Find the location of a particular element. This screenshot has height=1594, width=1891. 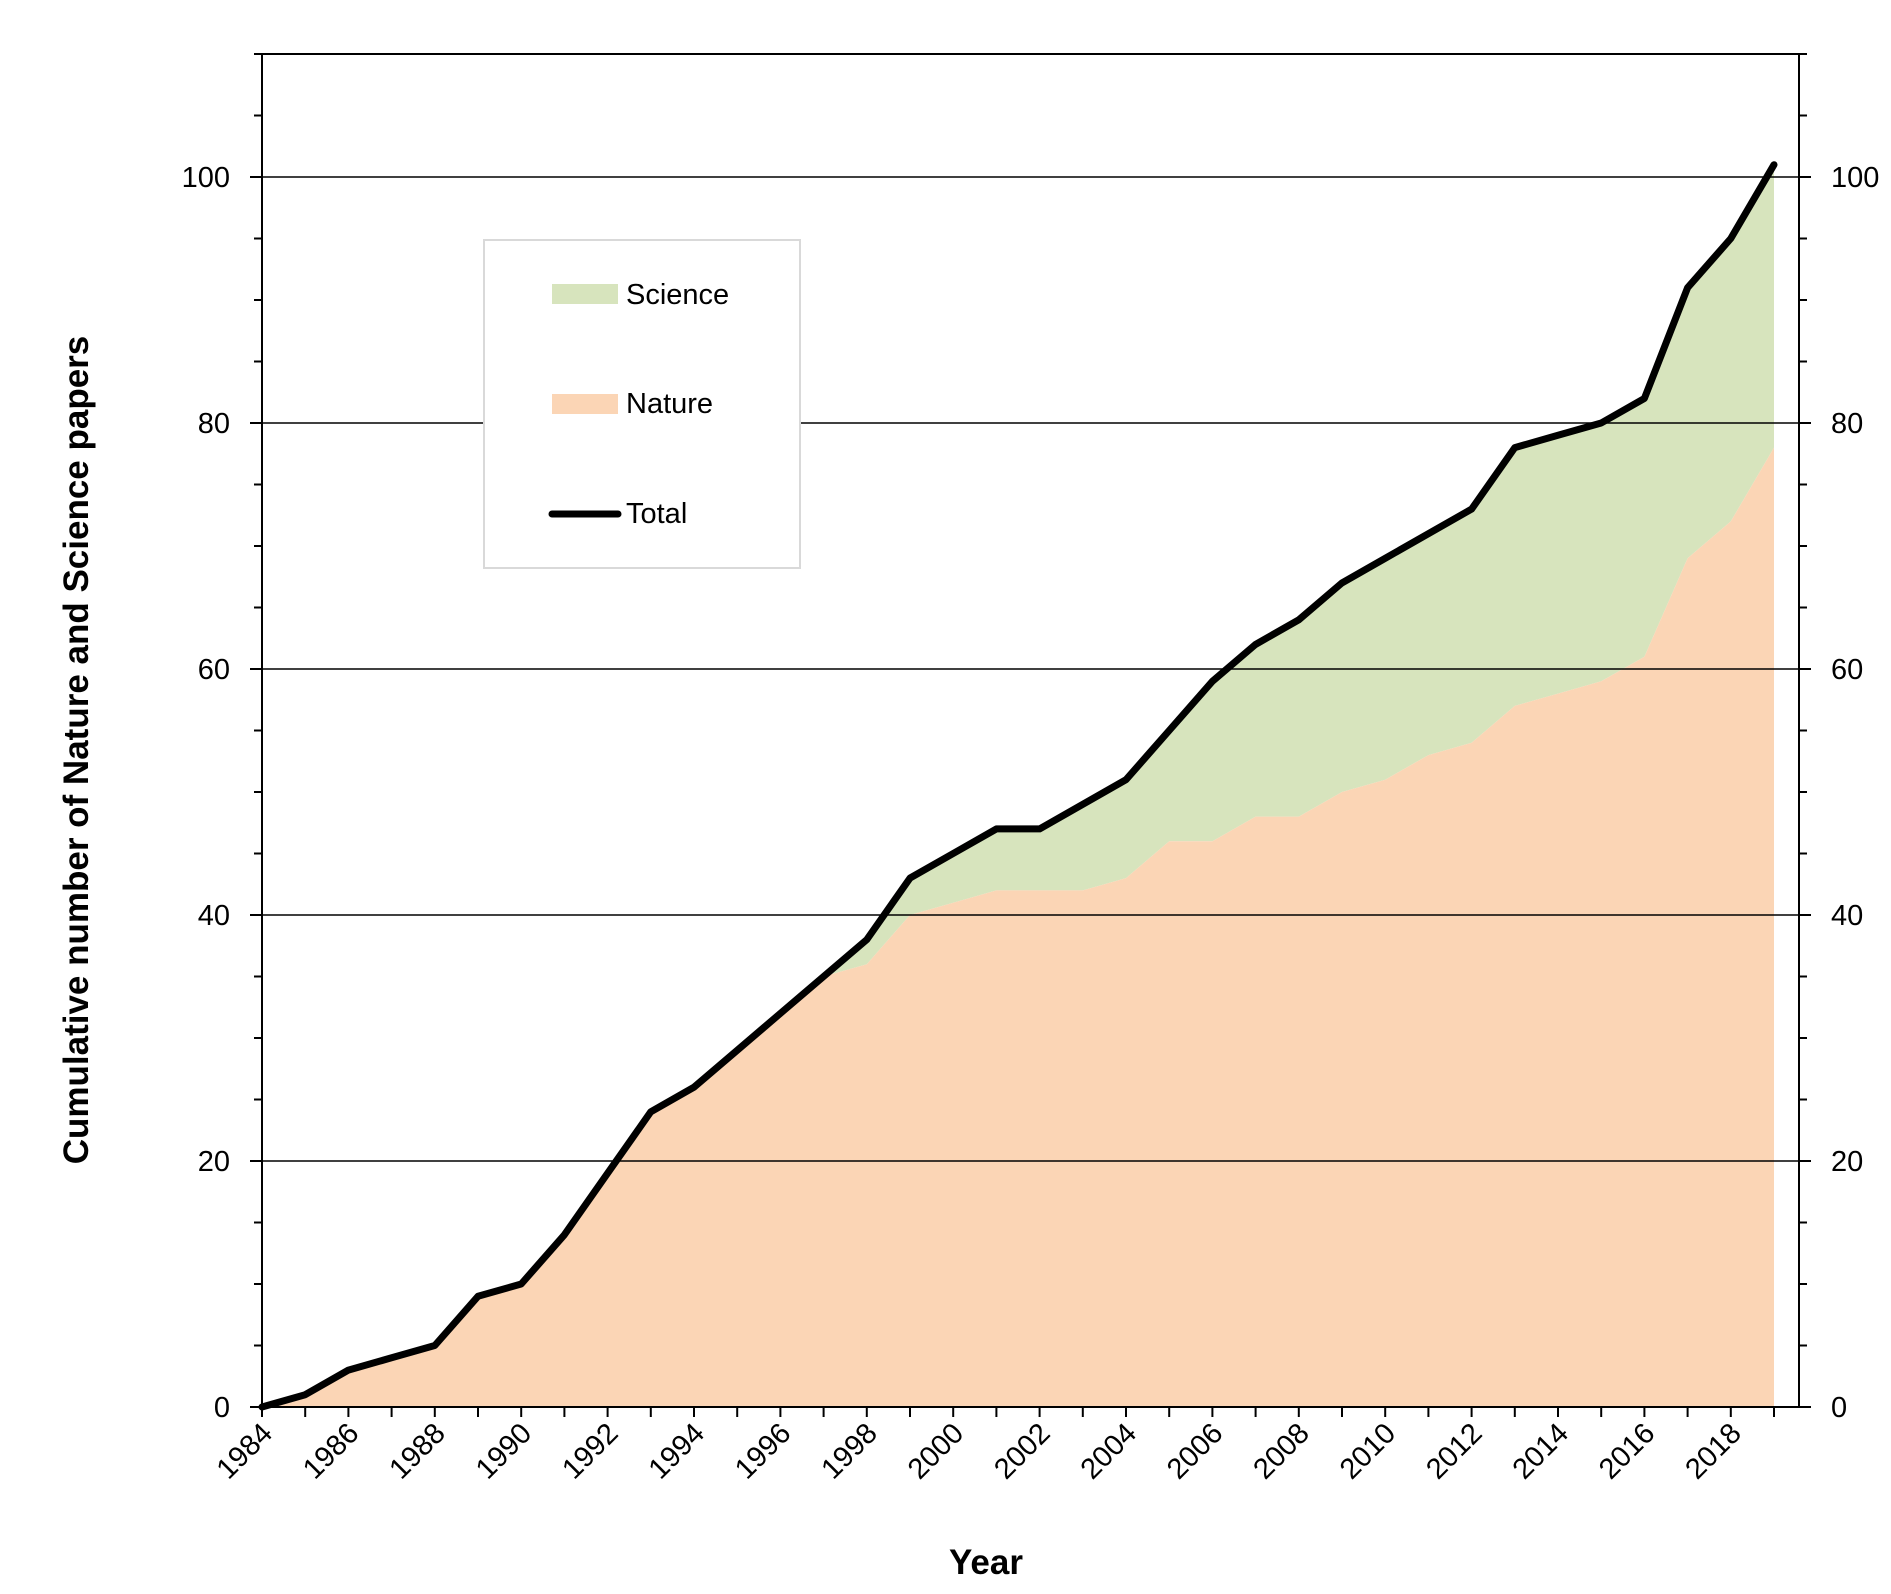

x-tick-label: 1992 is located at coordinates (590, 1451).